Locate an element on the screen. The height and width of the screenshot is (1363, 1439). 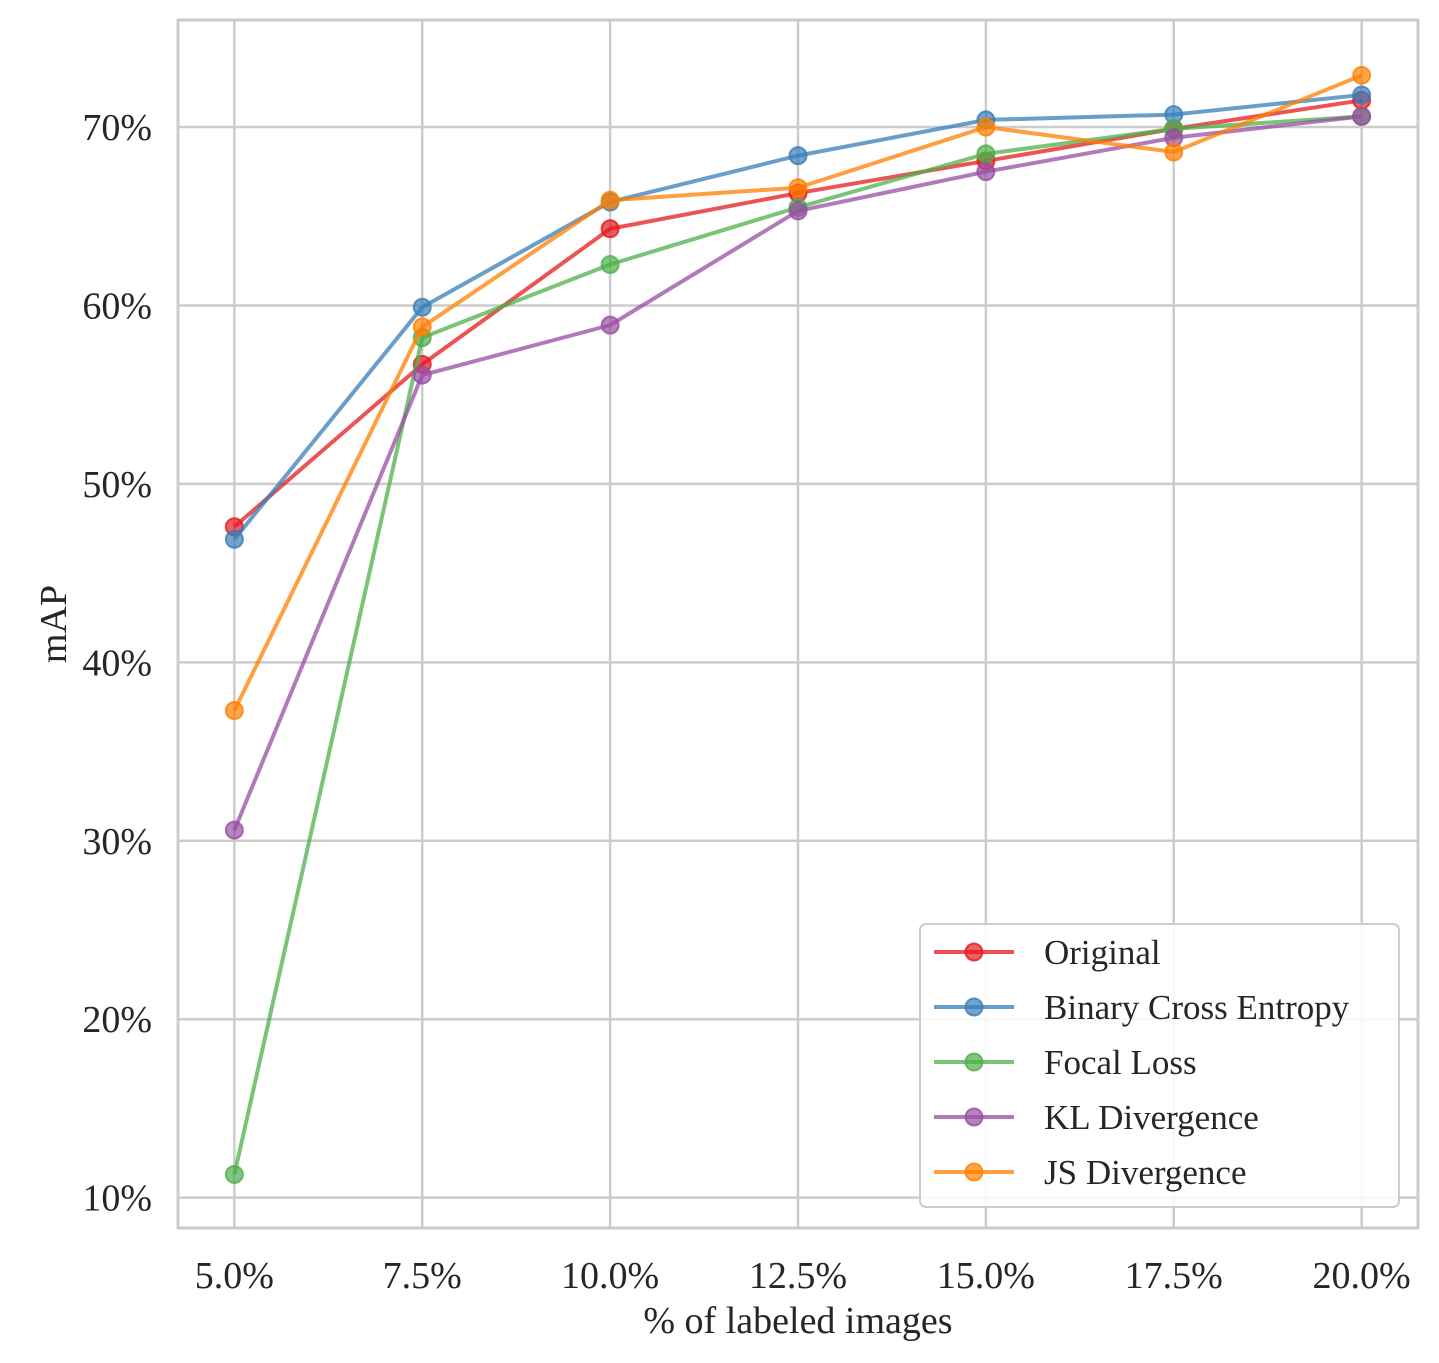
y-tick-label: 70% is located at coordinates (117, 128).